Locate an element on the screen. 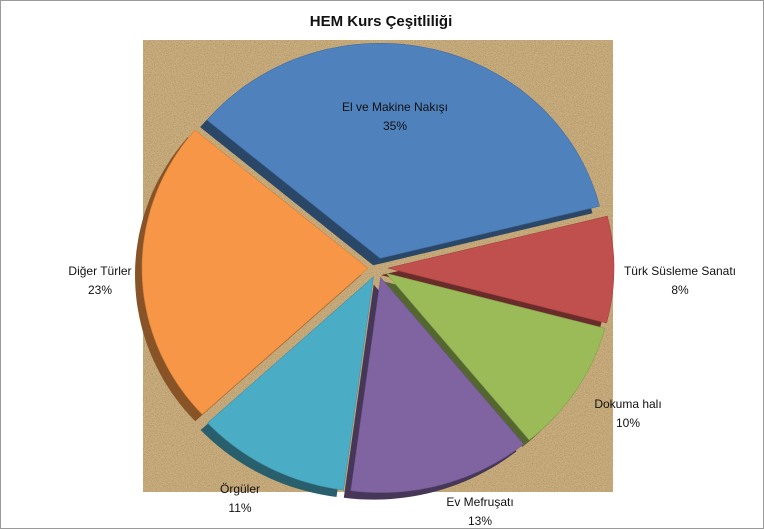 Image resolution: width=764 pixels, height=529 pixels. slice-label: Ev Mefruşatı is located at coordinates (479, 502).